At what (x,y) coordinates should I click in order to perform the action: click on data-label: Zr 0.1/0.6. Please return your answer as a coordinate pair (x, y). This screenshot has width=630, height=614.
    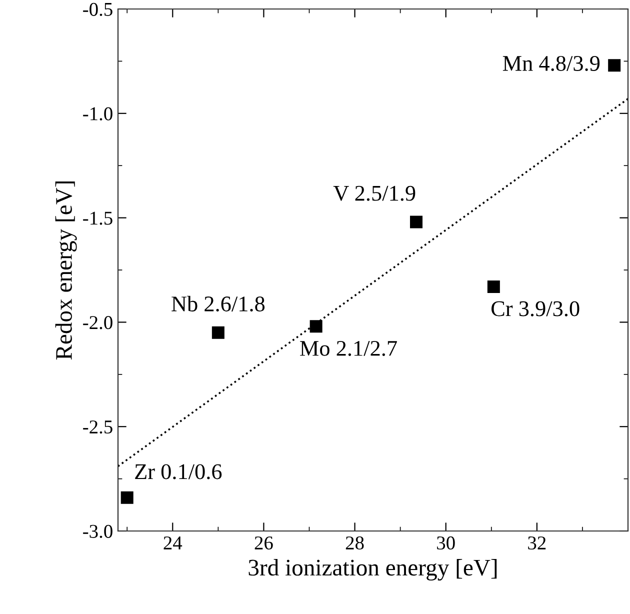
    Looking at the image, I should click on (178, 472).